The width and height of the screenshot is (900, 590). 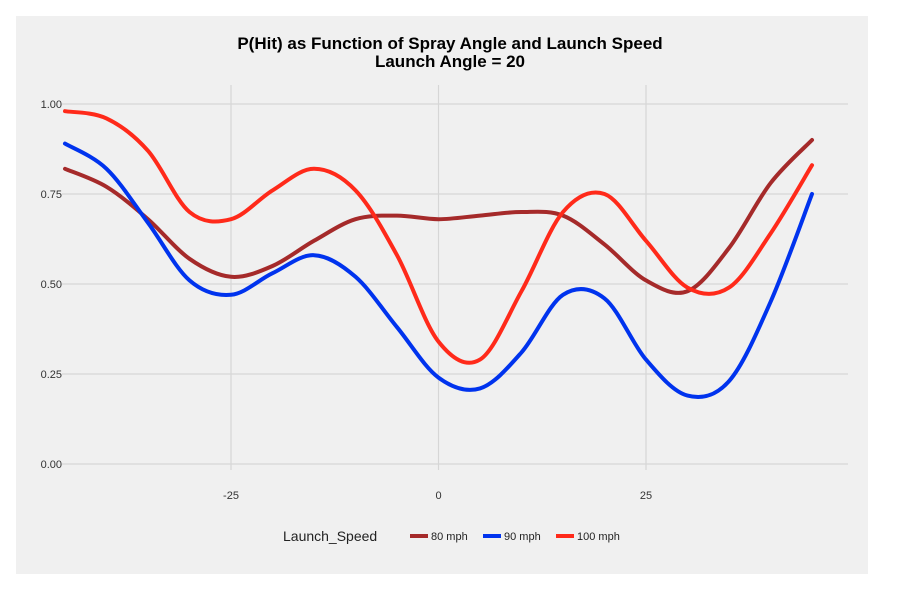 I want to click on legend-label: 80 mph, so click(x=449, y=537).